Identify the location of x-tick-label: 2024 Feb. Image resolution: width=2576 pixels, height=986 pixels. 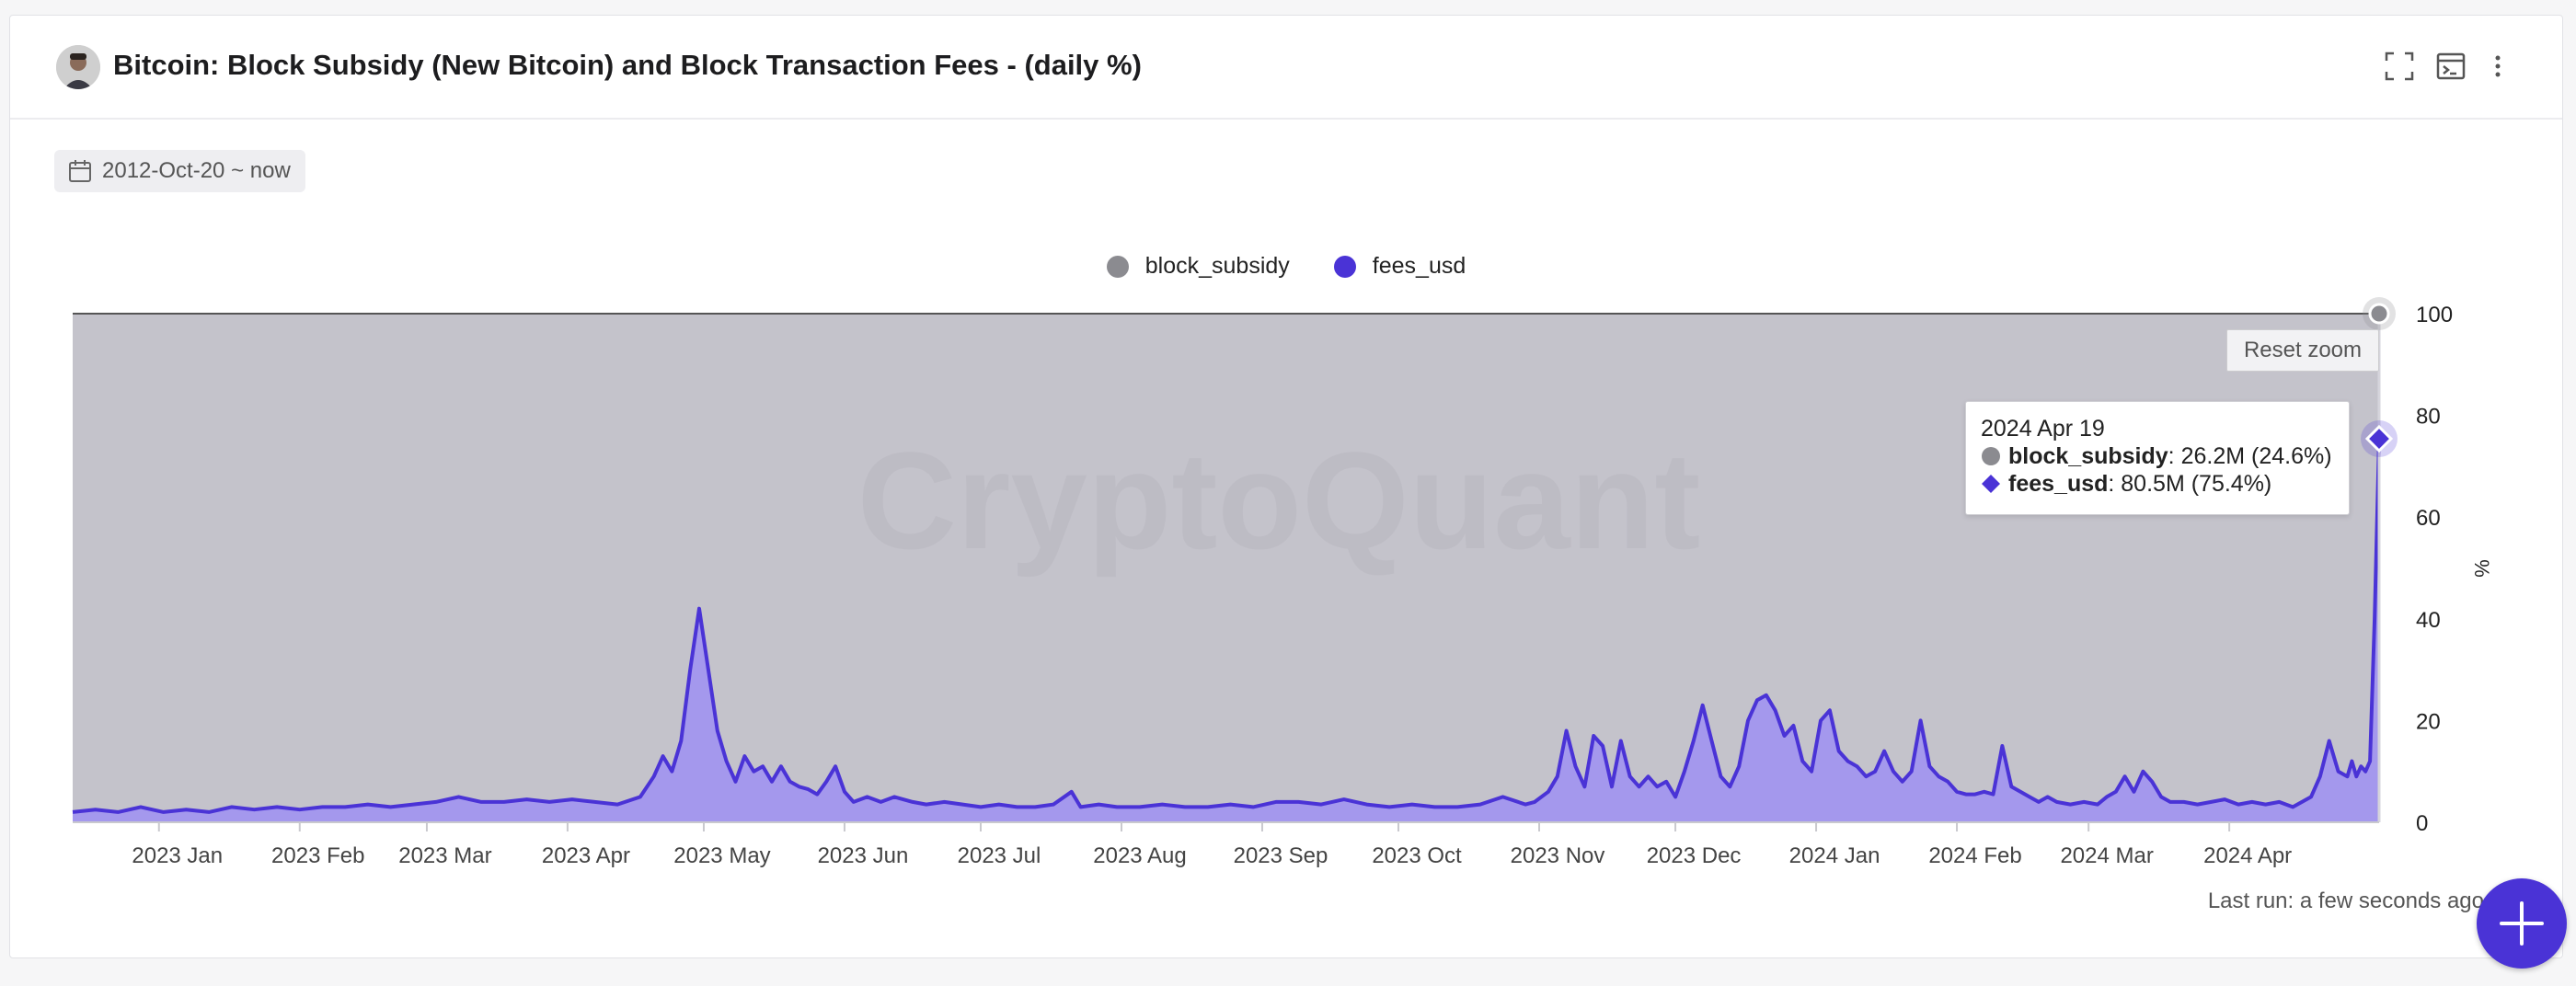
(1974, 856).